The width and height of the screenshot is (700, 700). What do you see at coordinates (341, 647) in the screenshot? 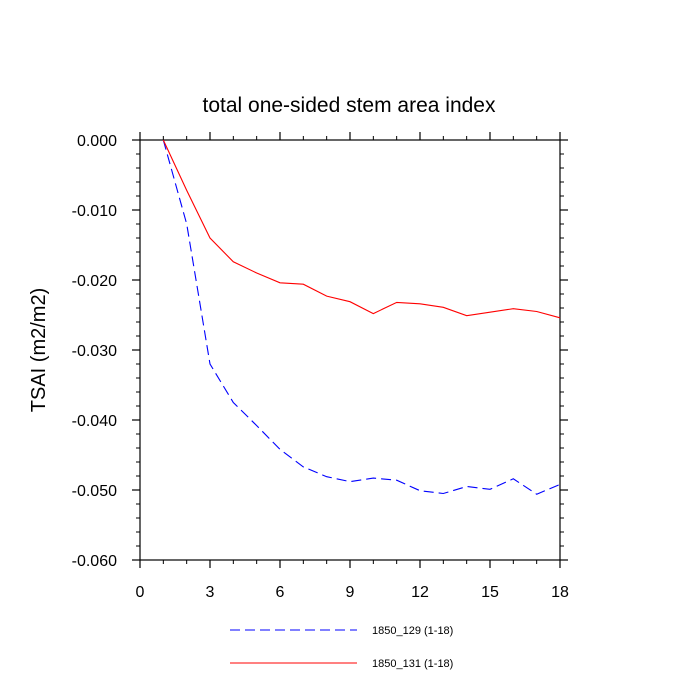
I see `legend: 1850_129 (1-18) 1850_131 (1-18)` at bounding box center [341, 647].